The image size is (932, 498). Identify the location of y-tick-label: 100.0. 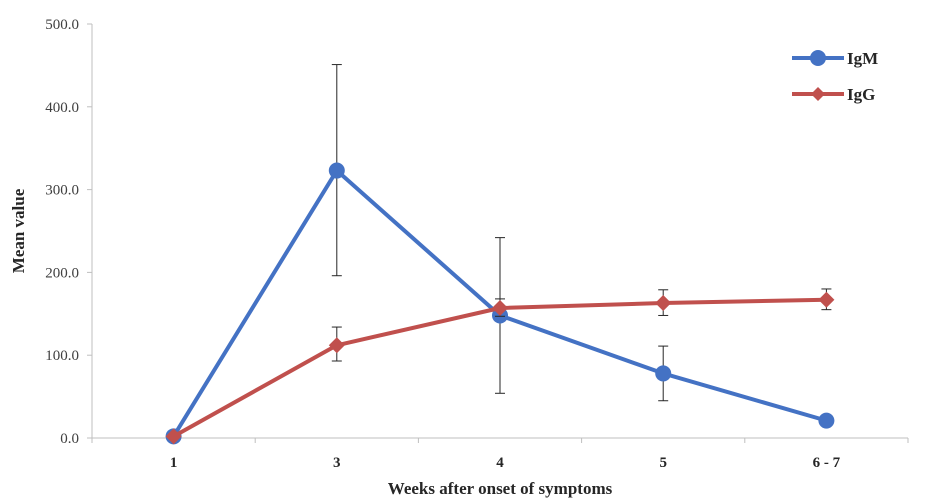
(62, 356).